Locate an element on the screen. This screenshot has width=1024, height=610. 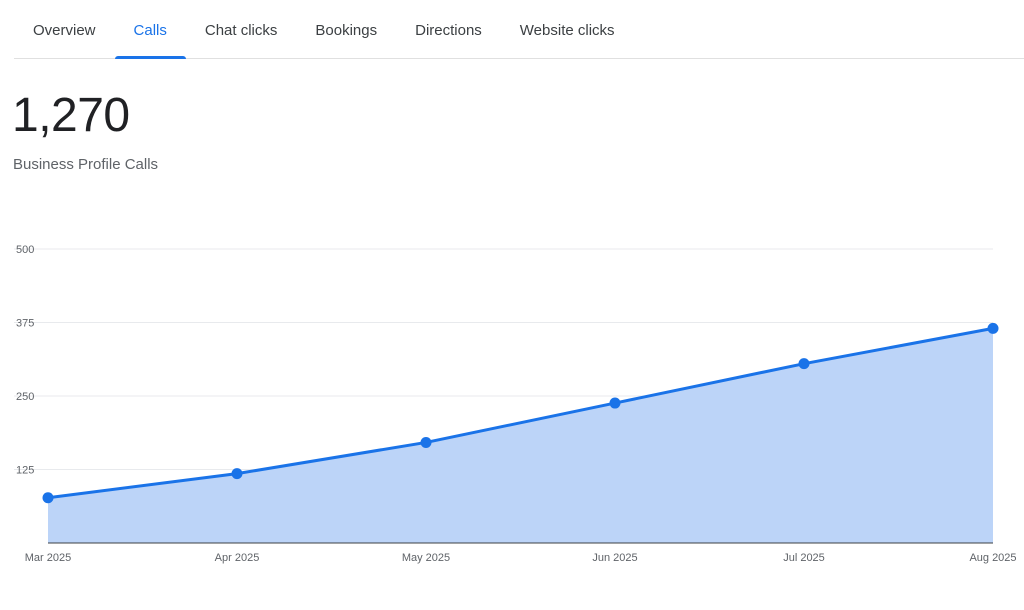
y-tick-label: 375 is located at coordinates (25, 324).